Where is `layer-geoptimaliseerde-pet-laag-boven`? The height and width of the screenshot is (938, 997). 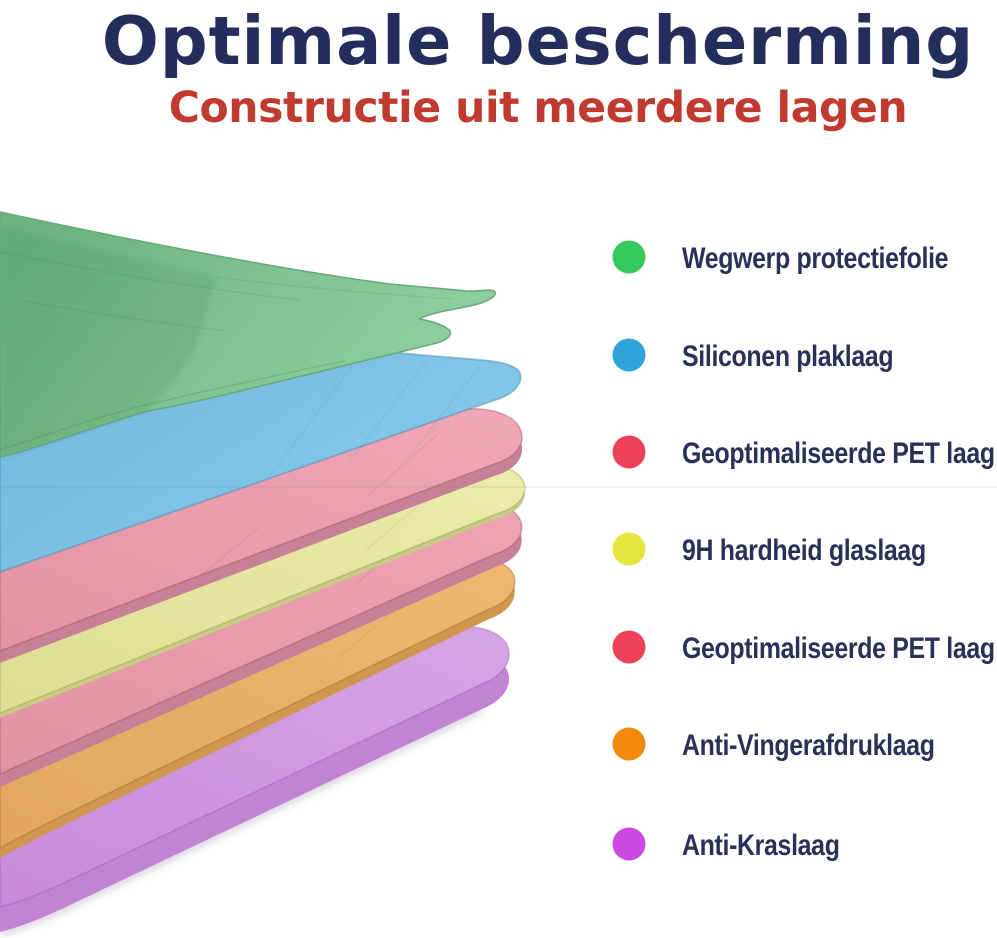 layer-geoptimaliseerde-pet-laag-boven is located at coordinates (261, 535).